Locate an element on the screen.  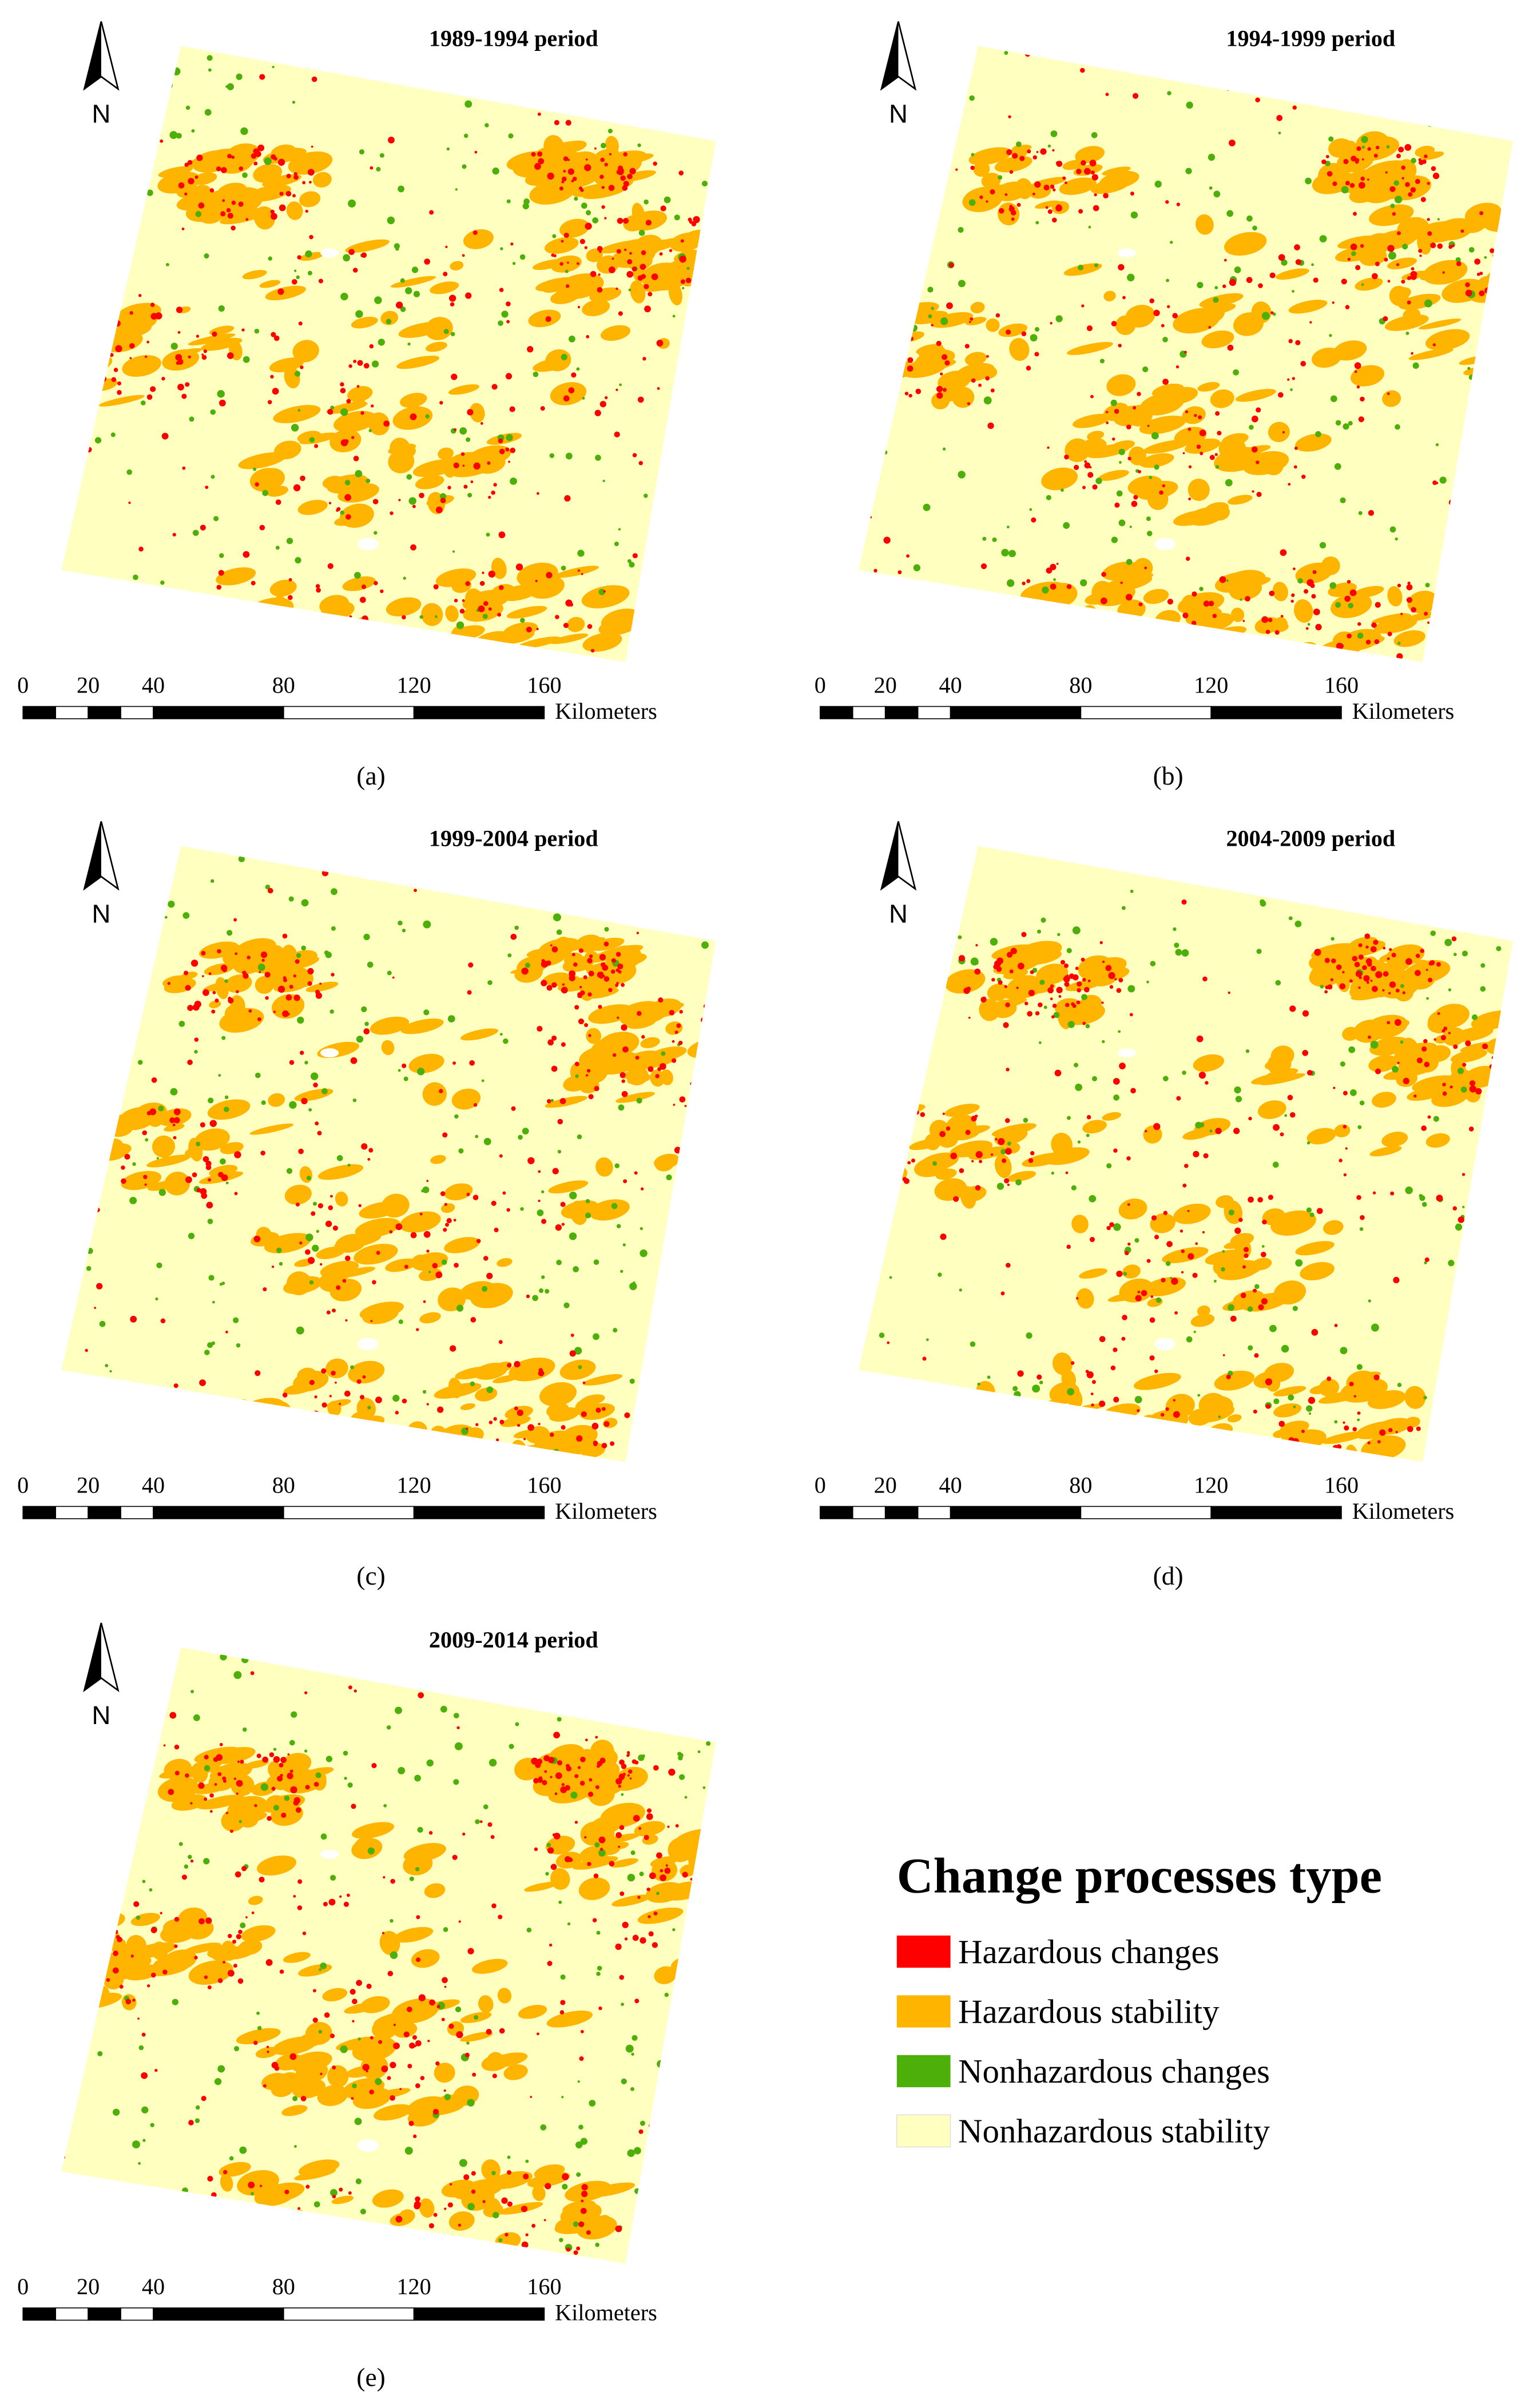
scale-tick-label: 120 is located at coordinates (413, 685).